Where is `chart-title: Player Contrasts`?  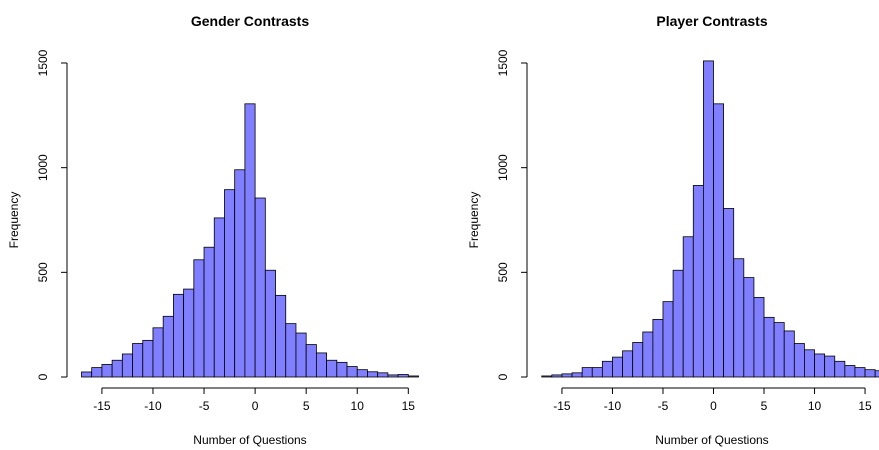
chart-title: Player Contrasts is located at coordinates (711, 21).